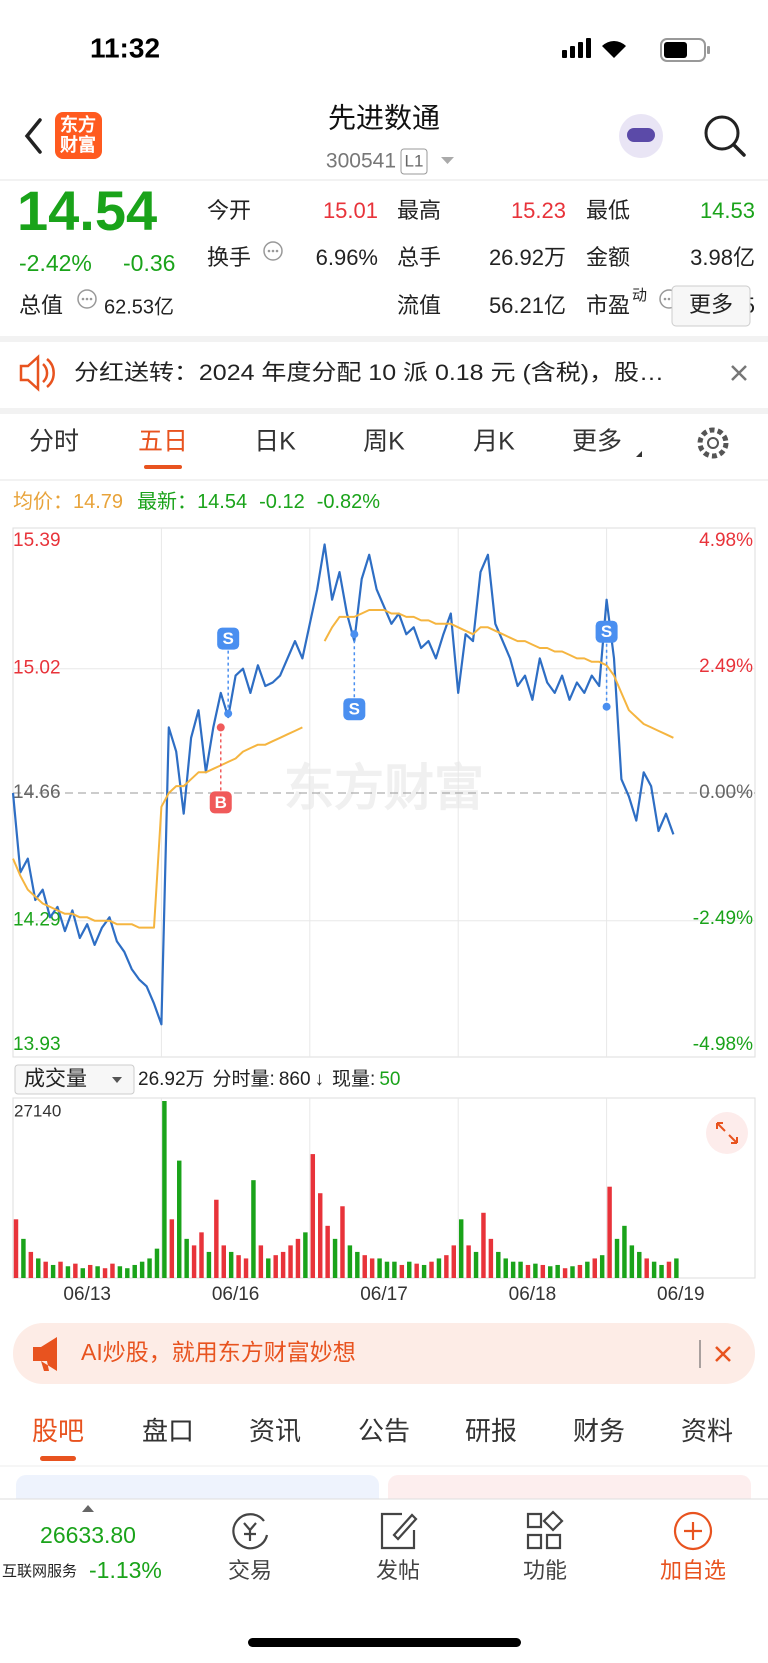 The height and width of the screenshot is (1663, 768). What do you see at coordinates (384, 442) in the screenshot?
I see `chart-tab: 周K` at bounding box center [384, 442].